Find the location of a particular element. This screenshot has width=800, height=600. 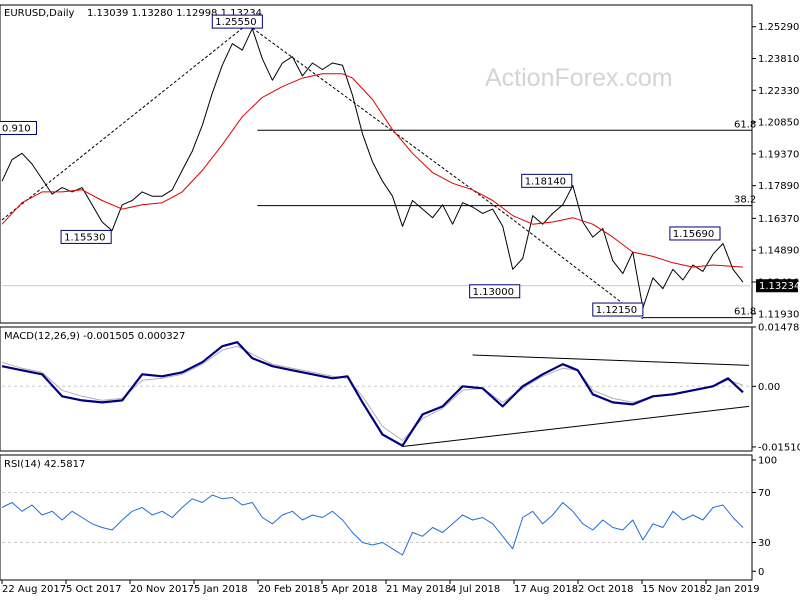

price-y-tick-label: 1.11930 is located at coordinates (778, 314).